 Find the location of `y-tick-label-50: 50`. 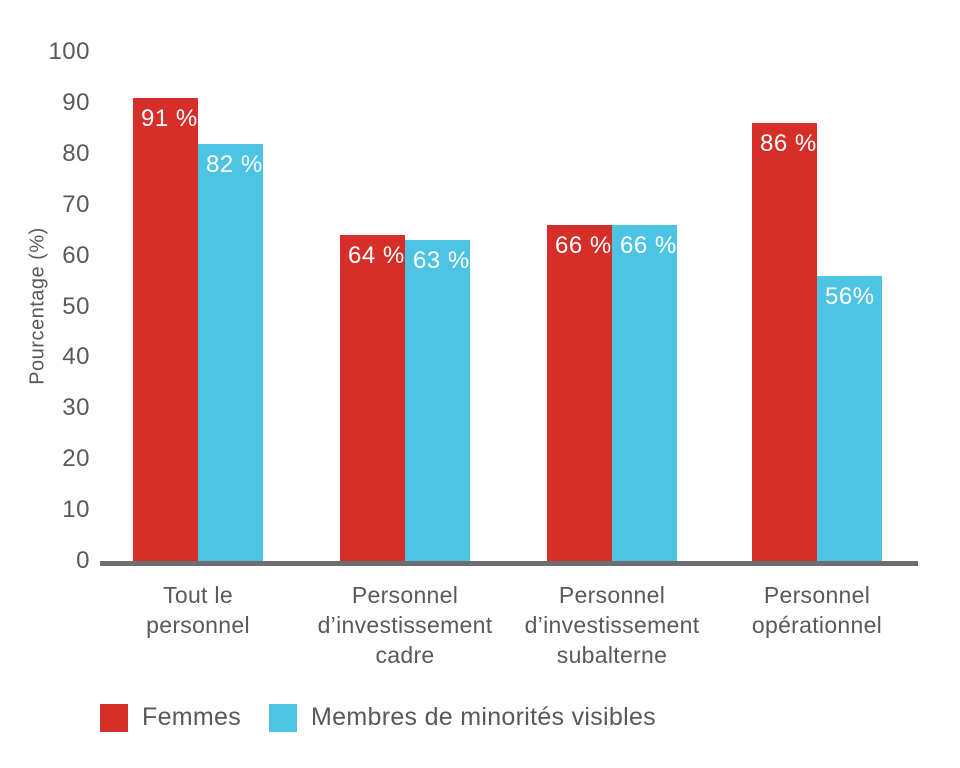

y-tick-label-50: 50 is located at coordinates (76, 306).